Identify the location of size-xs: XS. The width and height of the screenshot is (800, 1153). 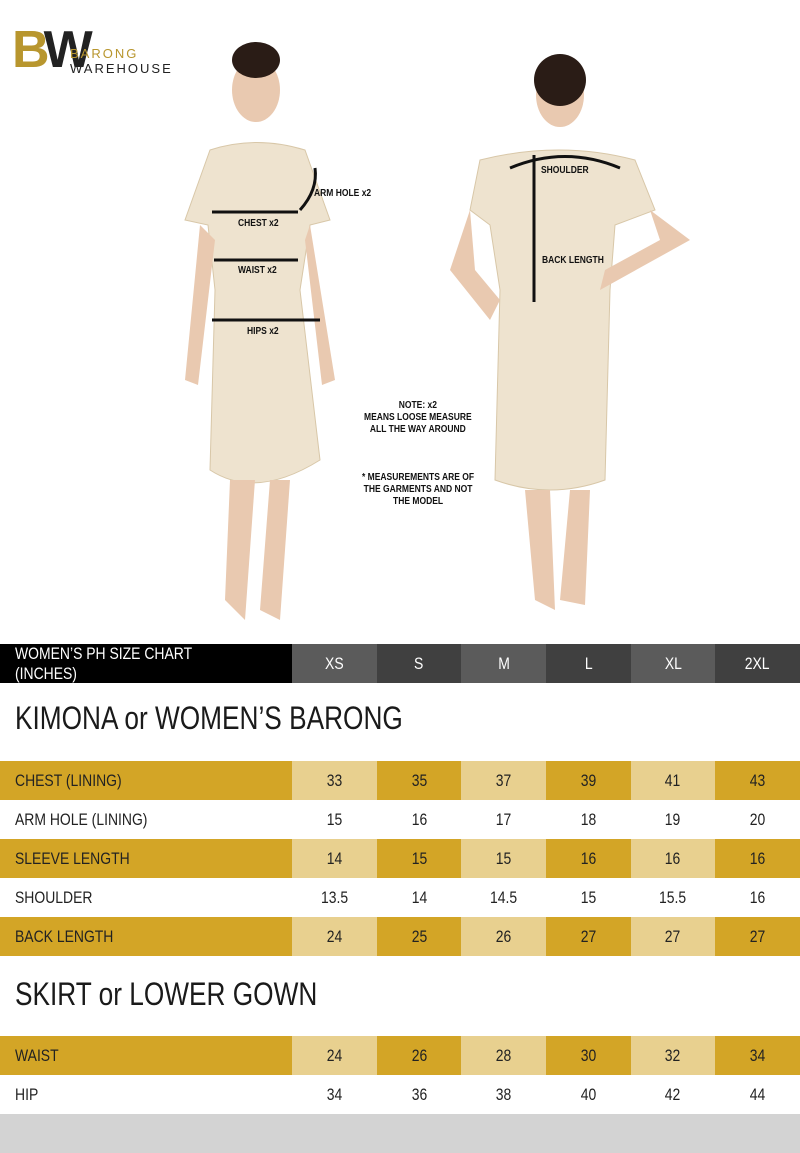
(334, 663).